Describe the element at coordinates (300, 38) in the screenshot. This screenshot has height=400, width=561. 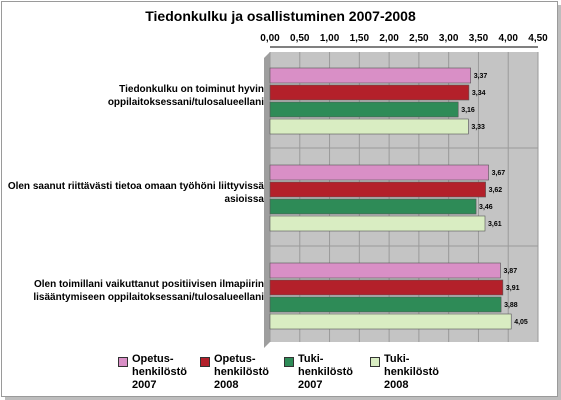
I see `x-tick-label: 0,50` at that location.